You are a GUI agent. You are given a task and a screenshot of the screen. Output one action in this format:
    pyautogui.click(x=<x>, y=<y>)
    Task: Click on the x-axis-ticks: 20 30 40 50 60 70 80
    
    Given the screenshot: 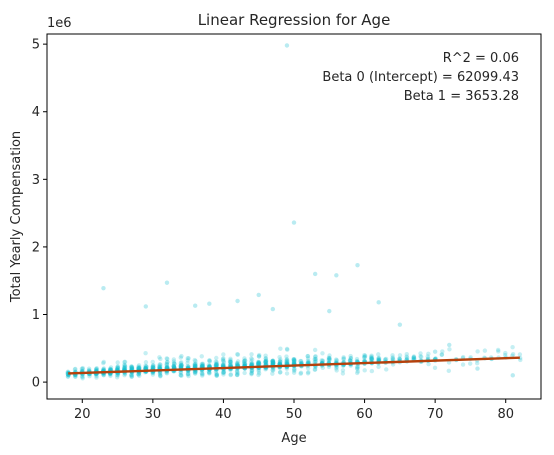 What is the action you would take?
    pyautogui.click(x=294, y=410)
    